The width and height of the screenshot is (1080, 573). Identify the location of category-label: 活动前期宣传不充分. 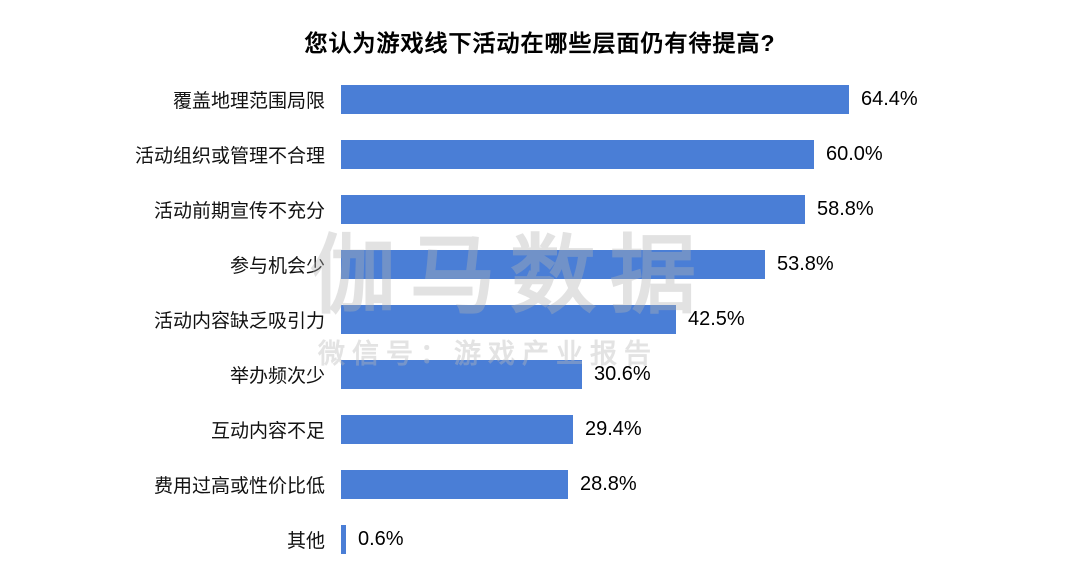
(239, 211).